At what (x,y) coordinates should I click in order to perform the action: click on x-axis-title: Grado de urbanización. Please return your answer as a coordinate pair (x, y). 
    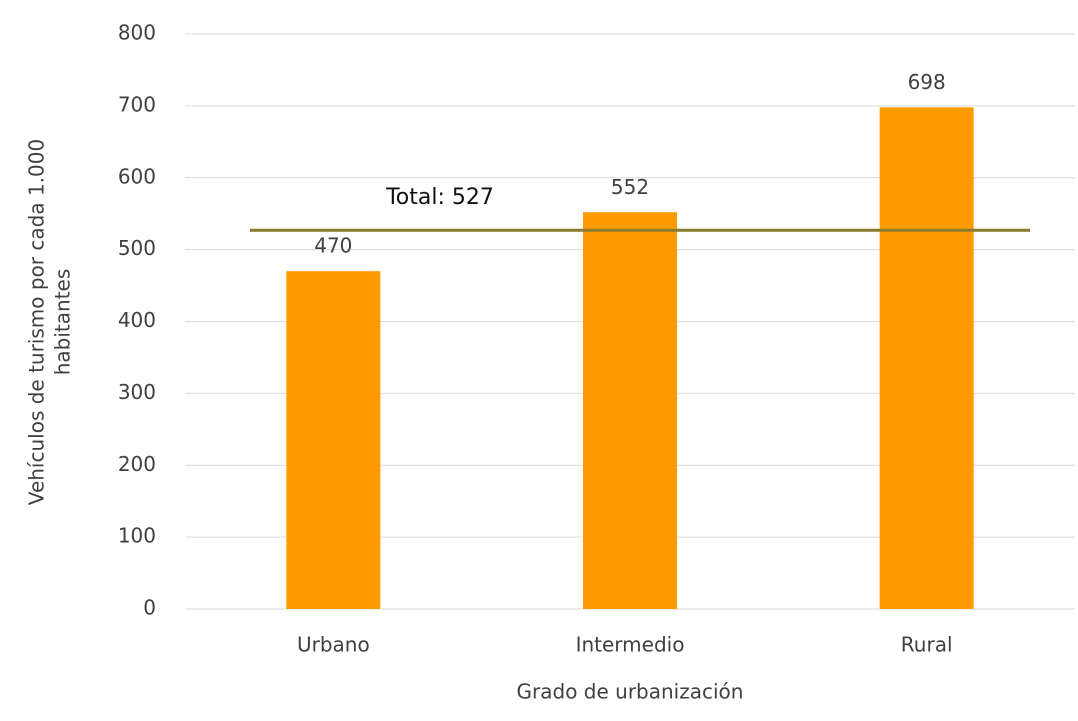
    Looking at the image, I should click on (630, 692).